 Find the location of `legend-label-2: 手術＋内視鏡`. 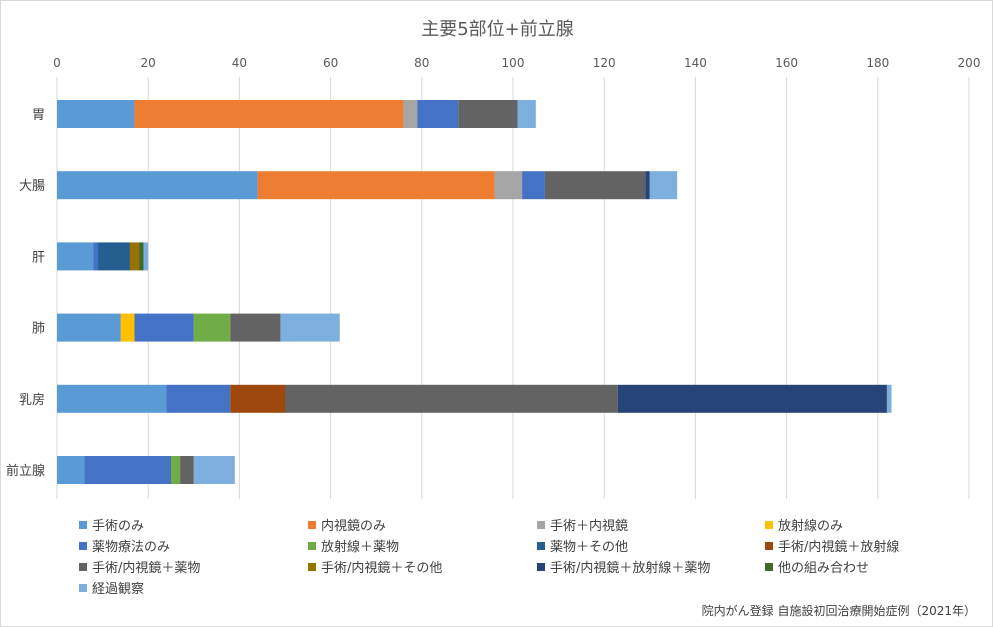

legend-label-2: 手術＋内視鏡 is located at coordinates (589, 526).